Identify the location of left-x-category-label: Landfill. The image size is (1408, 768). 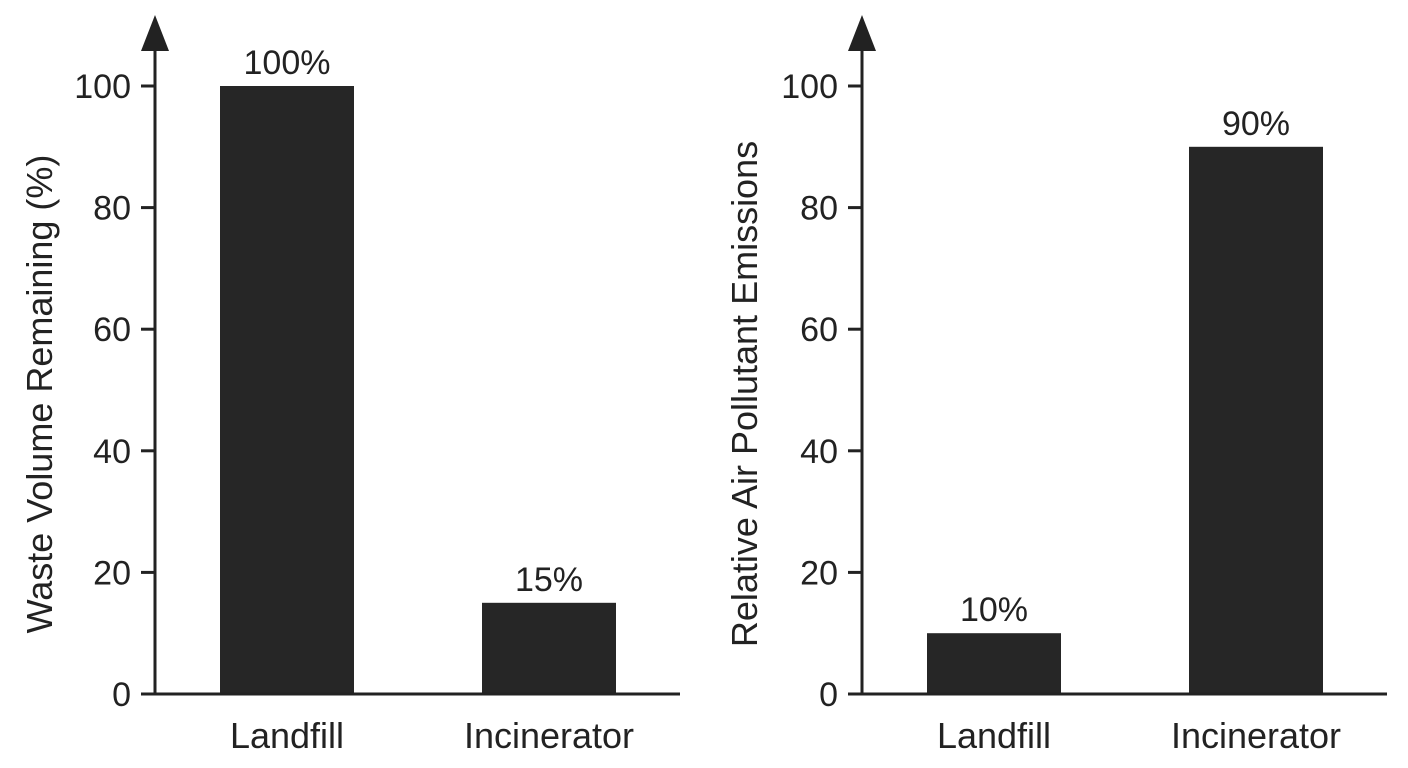
(287, 735).